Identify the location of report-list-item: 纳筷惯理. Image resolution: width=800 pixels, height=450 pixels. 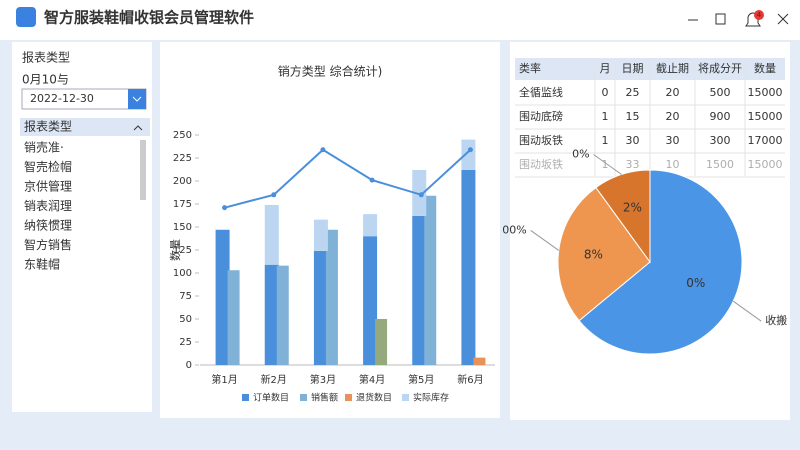
(48, 225).